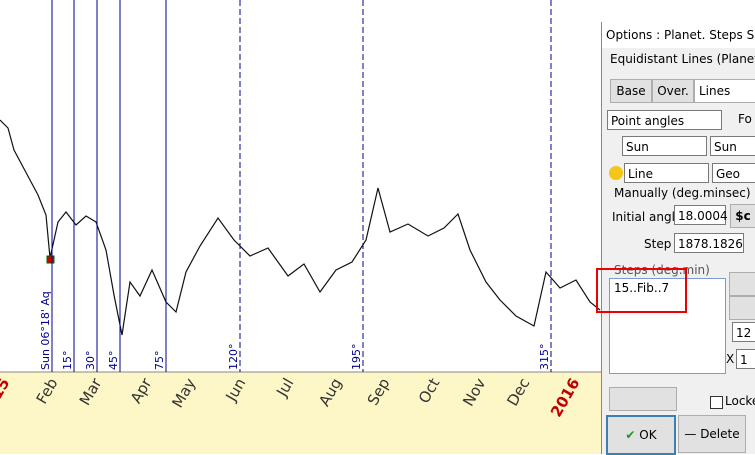 The width and height of the screenshot is (755, 455). I want to click on button: $c, so click(742, 216).